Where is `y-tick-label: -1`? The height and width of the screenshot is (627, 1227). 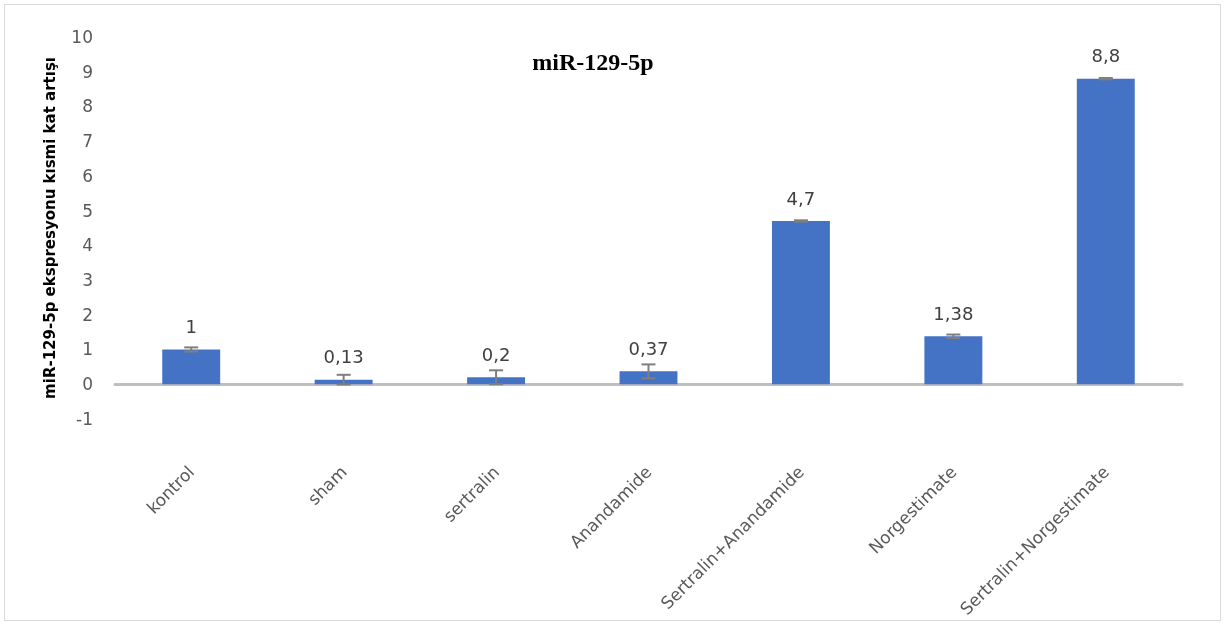 y-tick-label: -1 is located at coordinates (84, 418).